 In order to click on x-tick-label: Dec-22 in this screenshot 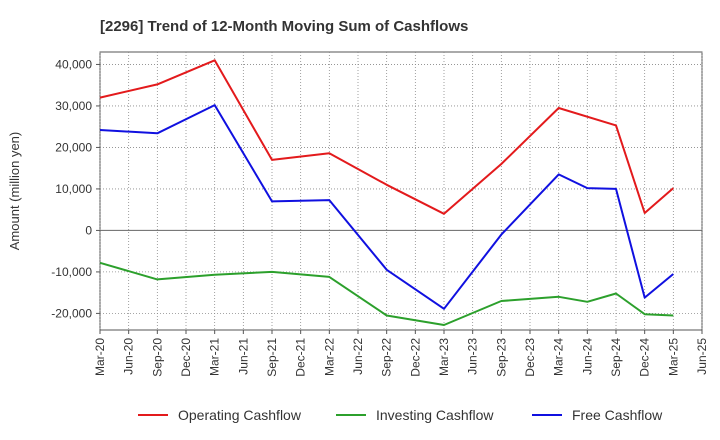, I will do `click(415, 357)`.